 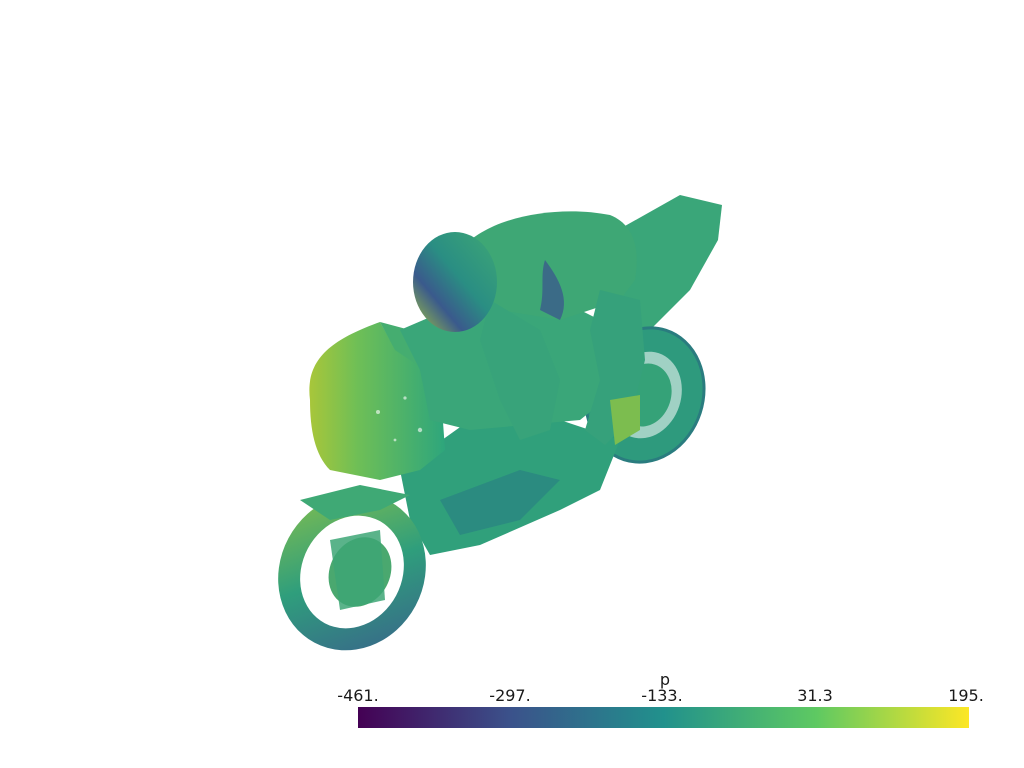 I want to click on scalar-bar-tick-label: -297., so click(x=510, y=695).